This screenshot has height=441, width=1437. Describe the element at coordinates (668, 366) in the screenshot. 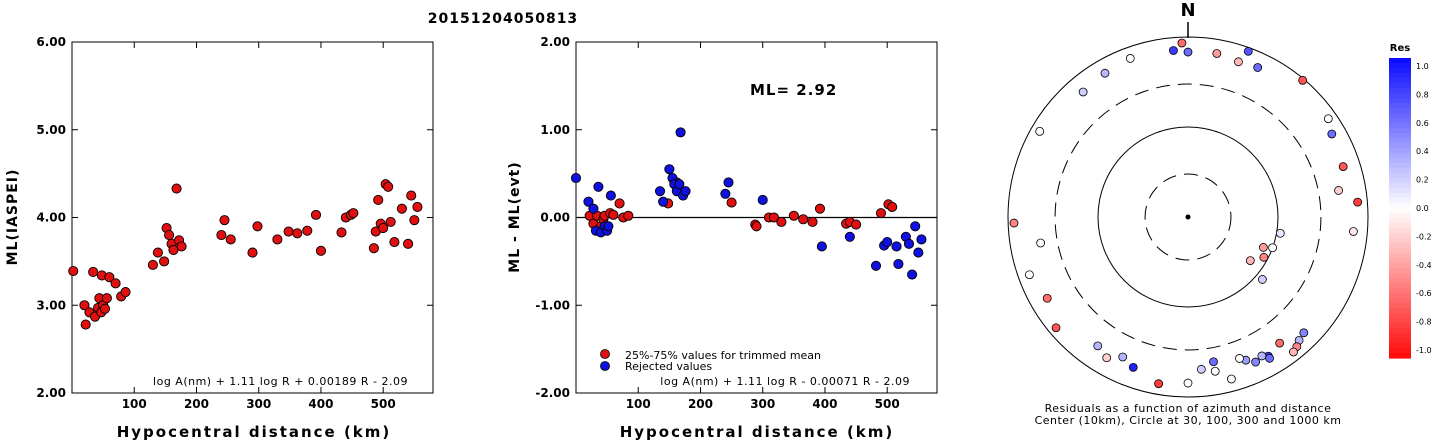

I see `legend-label-rejected: Rejected values` at that location.